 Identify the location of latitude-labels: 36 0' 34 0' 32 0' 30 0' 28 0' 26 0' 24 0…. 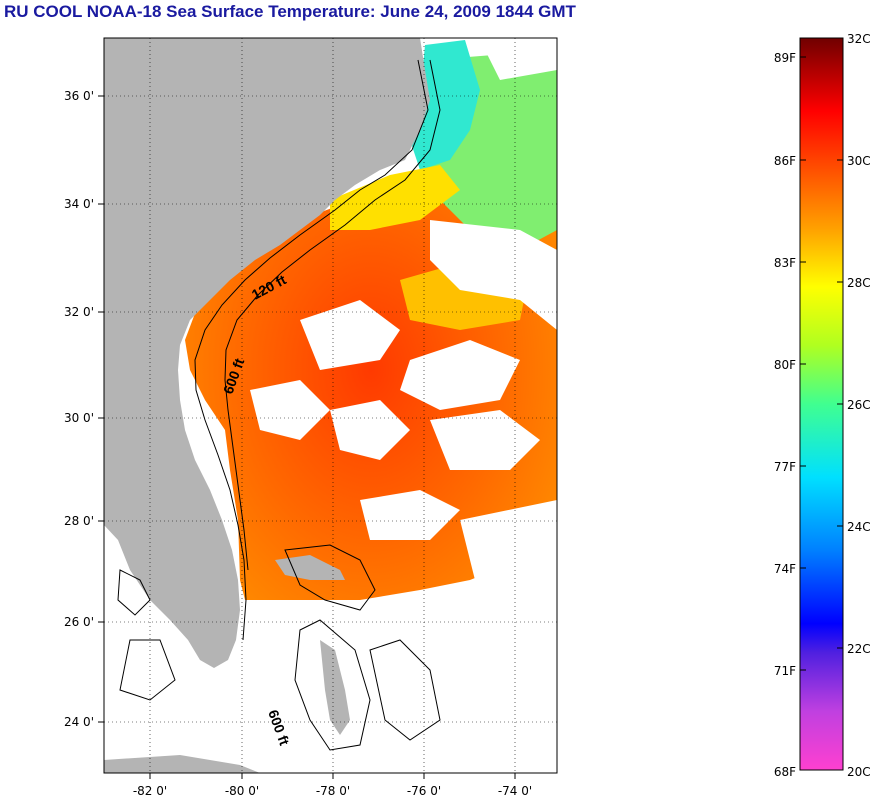
(79, 409).